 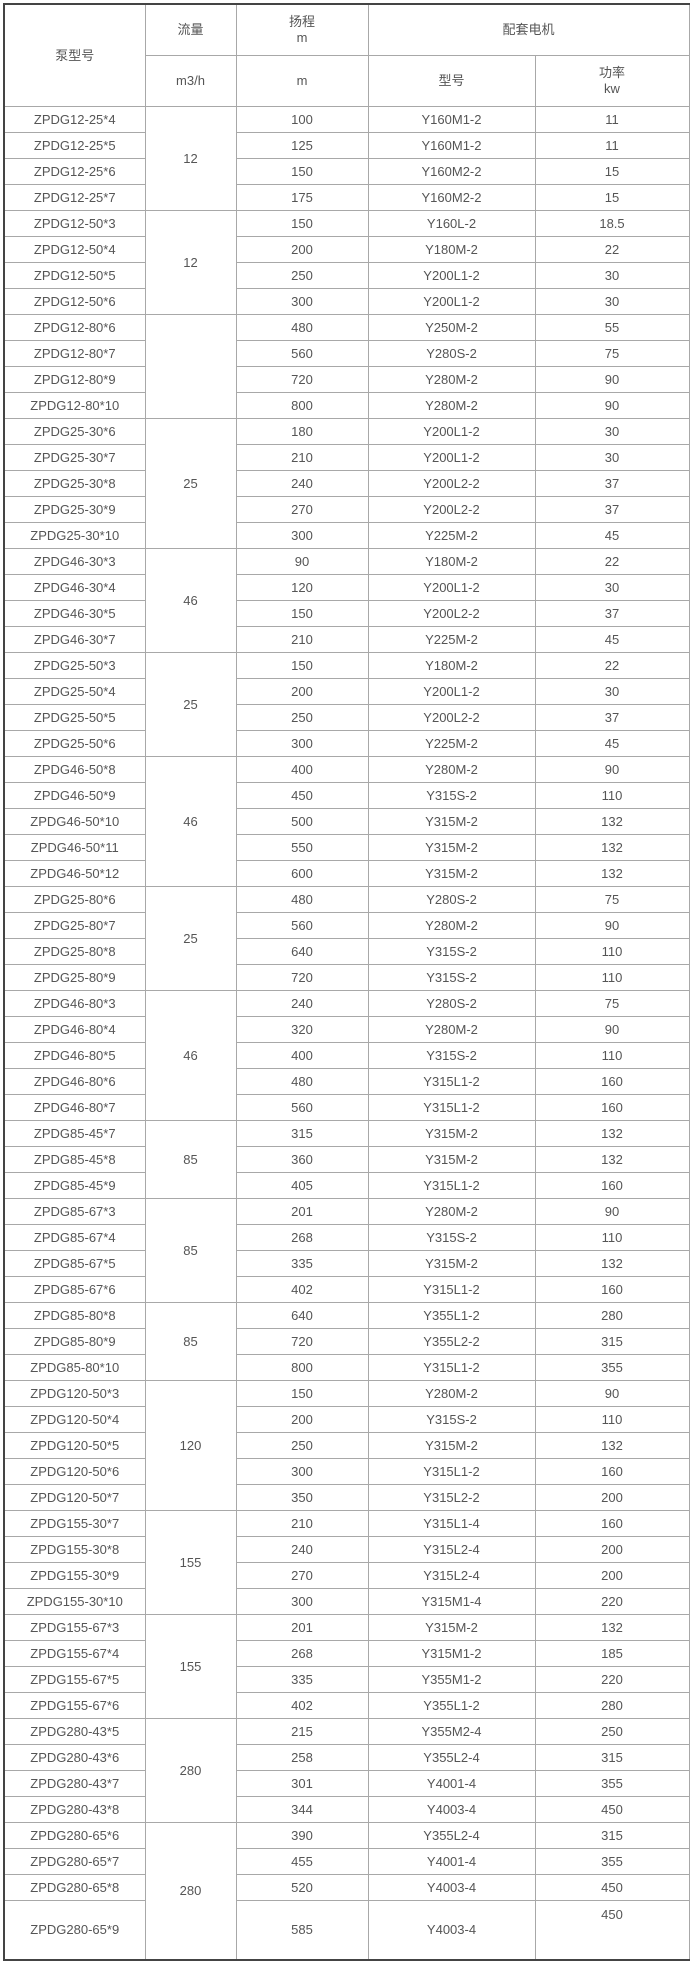 What do you see at coordinates (74, 1445) in the screenshot?
I see `pump-model-cell: ZPDG120-50*5` at bounding box center [74, 1445].